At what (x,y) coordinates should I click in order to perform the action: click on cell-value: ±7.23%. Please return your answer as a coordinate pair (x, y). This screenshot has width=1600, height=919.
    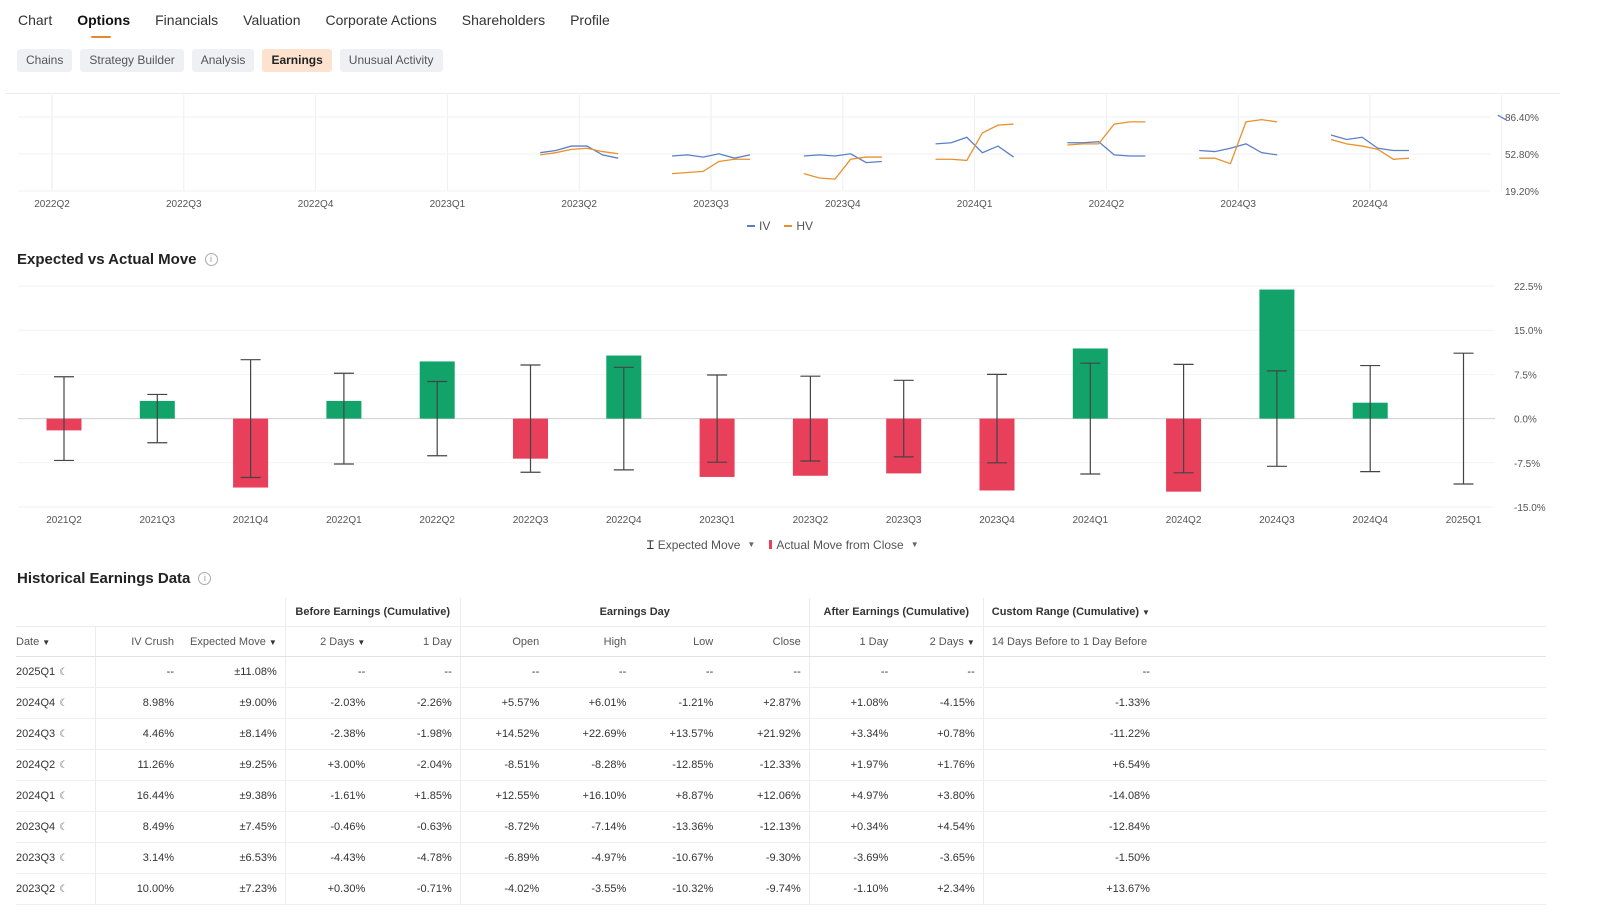
    Looking at the image, I should click on (234, 889).